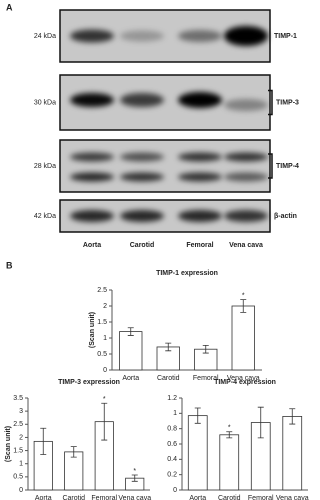 The width and height of the screenshot is (320, 500). I want to click on protein-label: TIMP-4, so click(287, 166).